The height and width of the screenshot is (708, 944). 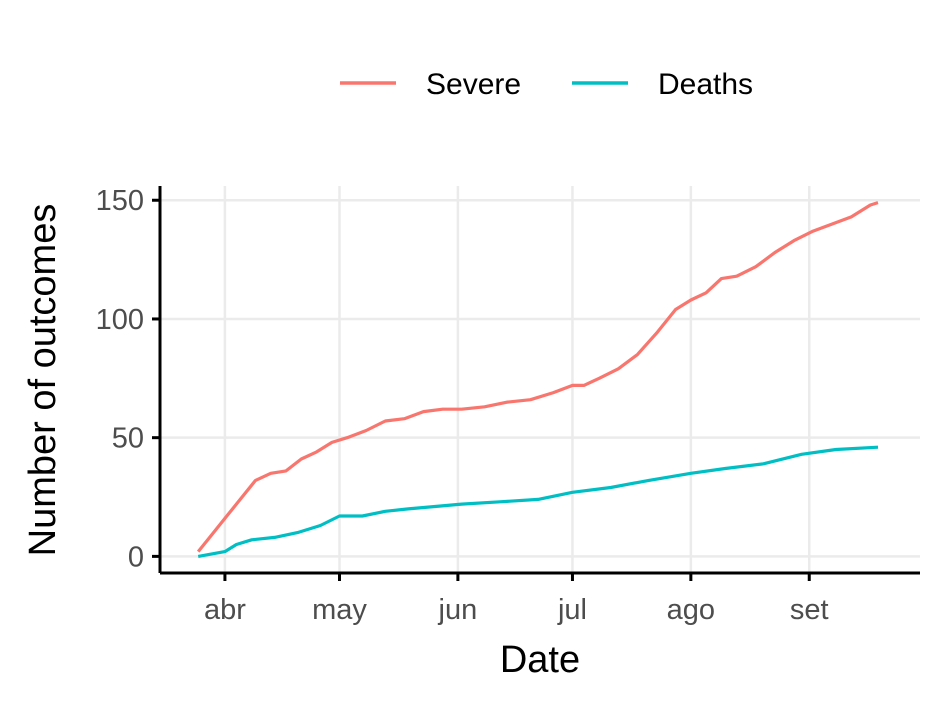 I want to click on x-tick-label: jul, so click(x=572, y=610).